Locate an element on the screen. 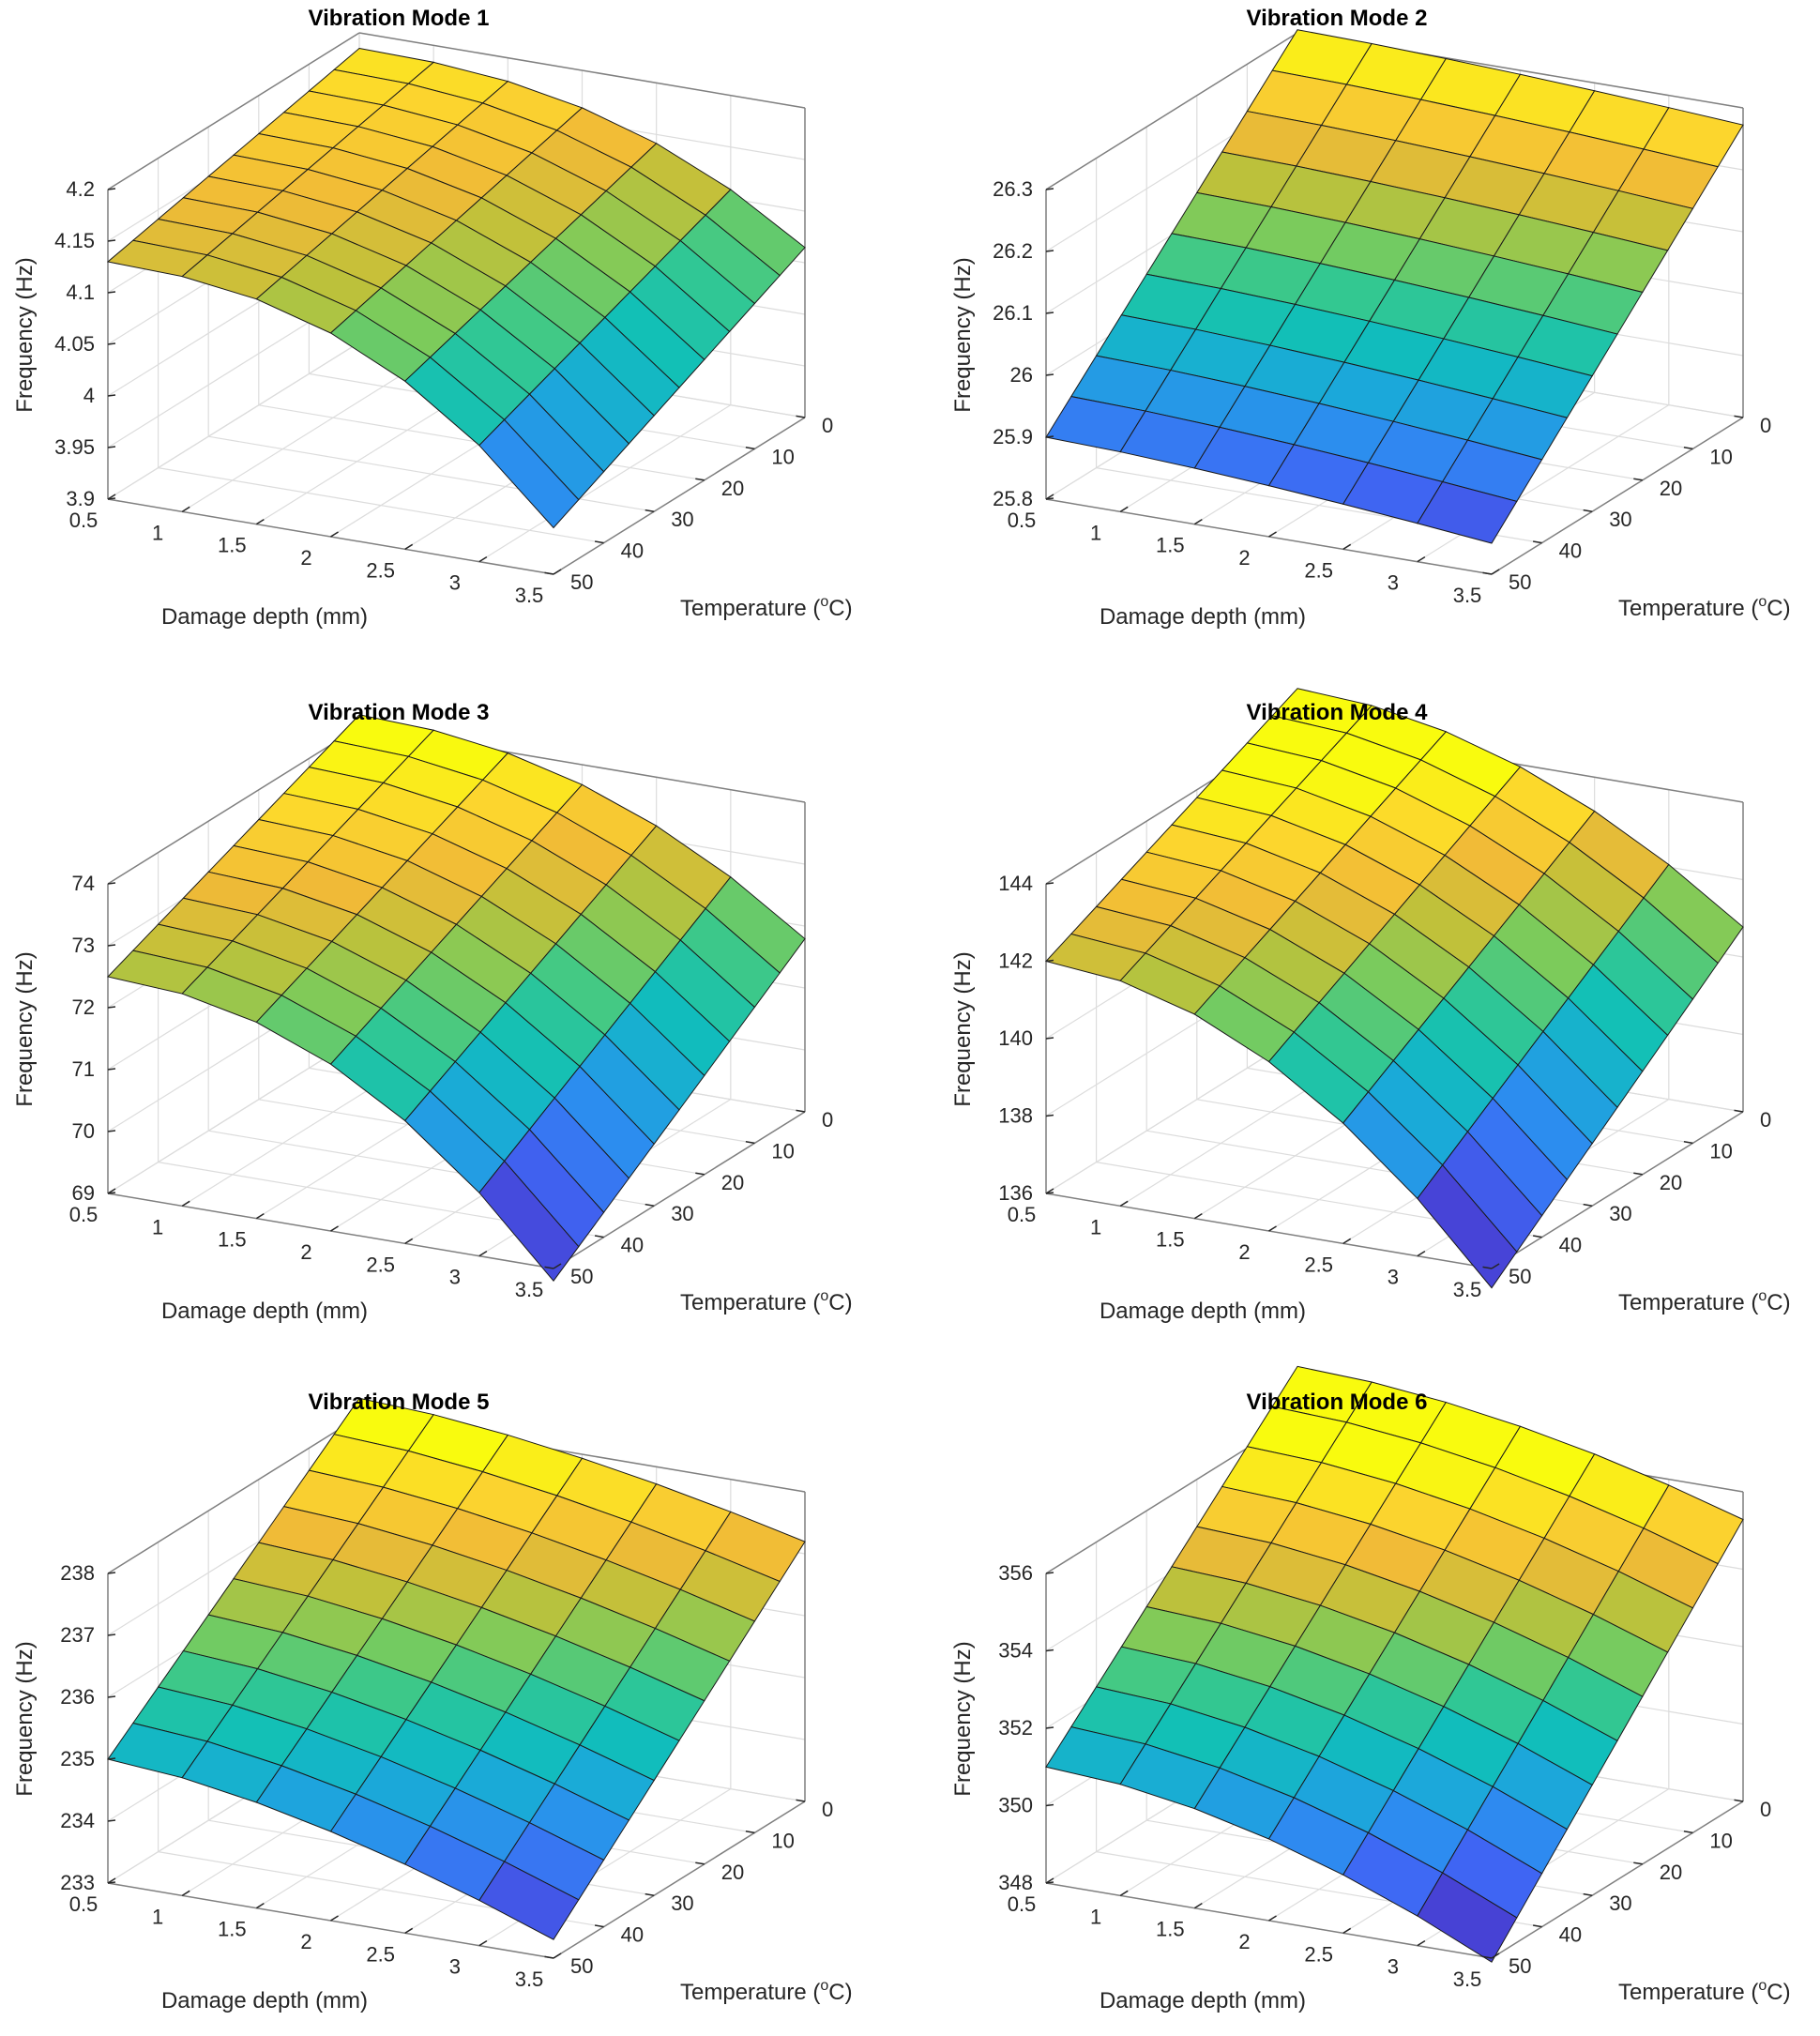 The width and height of the screenshot is (1820, 2036). z-tick-label: 138 is located at coordinates (1015, 1116).